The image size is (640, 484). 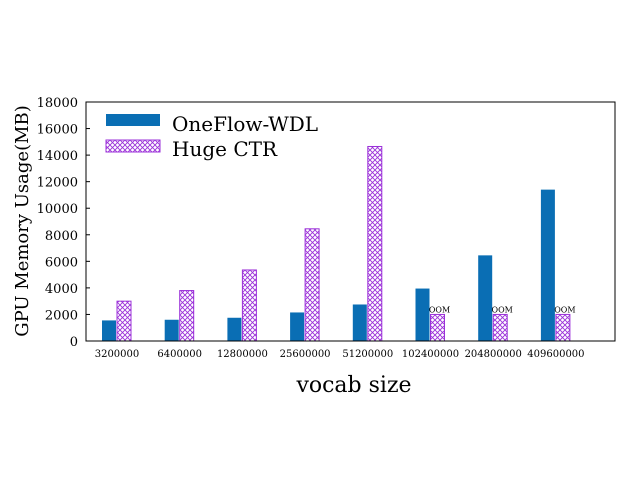 I want to click on y-axis-title: GPU Memory Usage(MB), so click(x=22, y=221).